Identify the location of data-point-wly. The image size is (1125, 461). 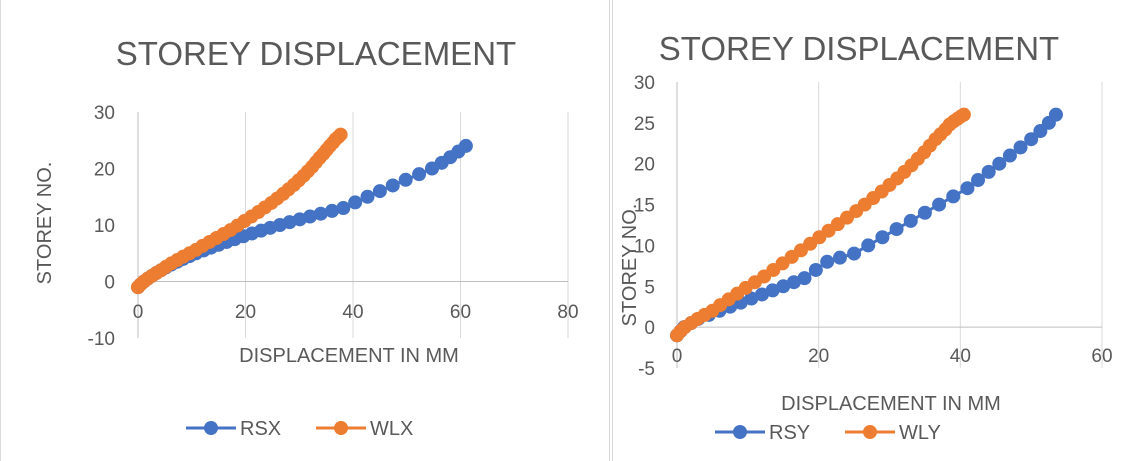
(963, 114).